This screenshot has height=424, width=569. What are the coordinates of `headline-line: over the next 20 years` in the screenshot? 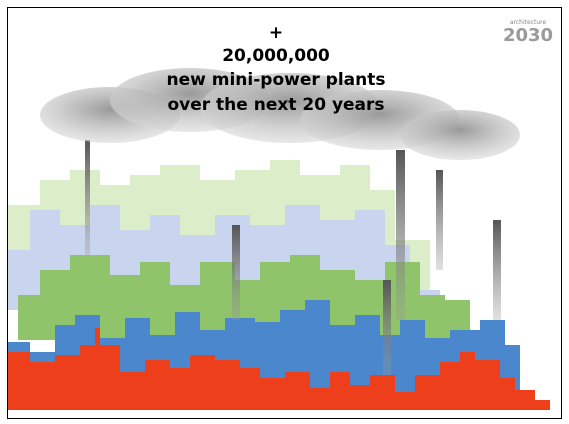 It's located at (275, 105).